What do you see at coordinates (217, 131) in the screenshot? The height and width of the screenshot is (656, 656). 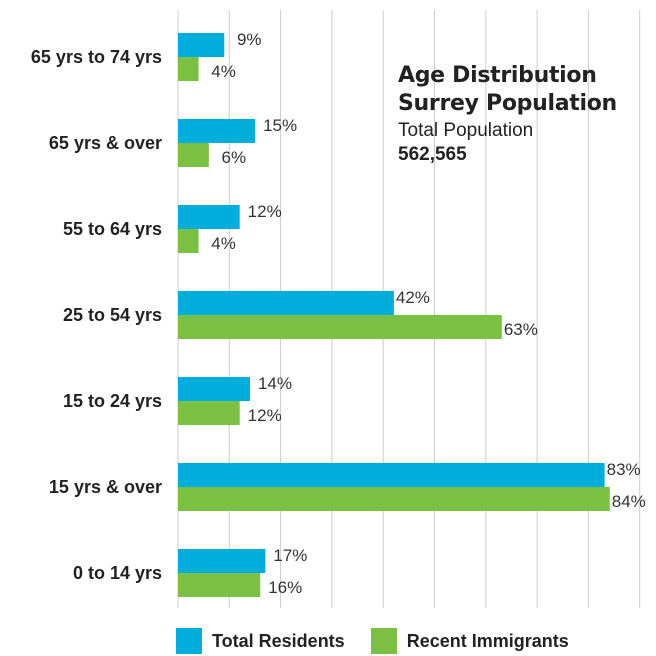 I see `bar-total-residents-65-yrs-over` at bounding box center [217, 131].